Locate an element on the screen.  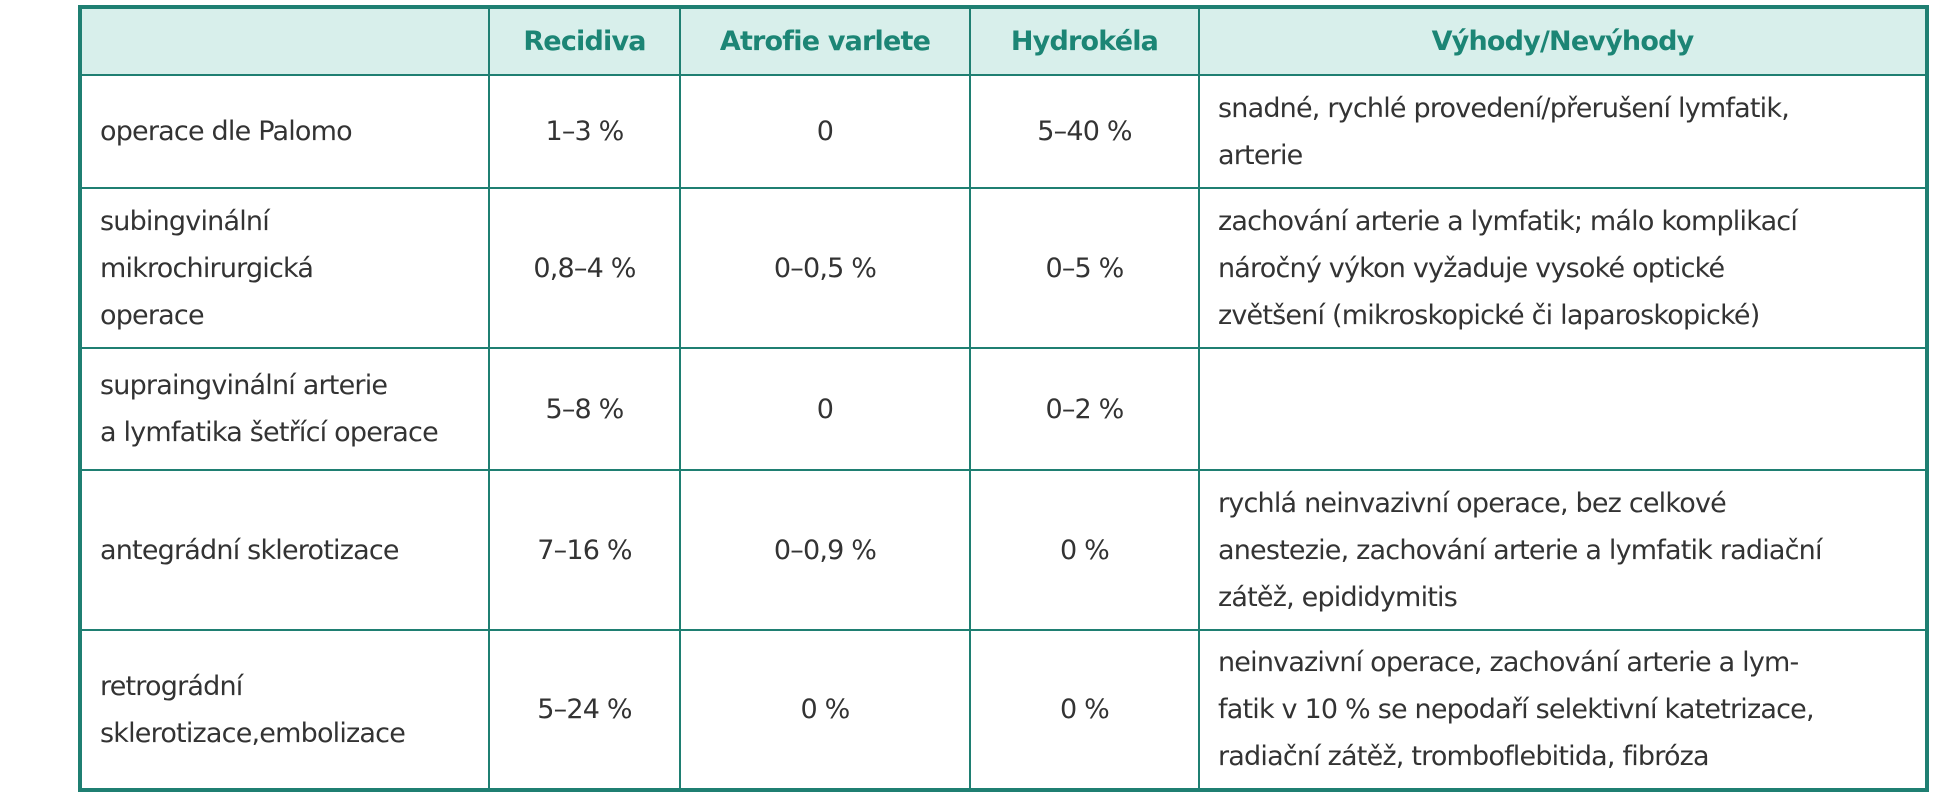
cell-line: subingvinální is located at coordinates (185, 221).